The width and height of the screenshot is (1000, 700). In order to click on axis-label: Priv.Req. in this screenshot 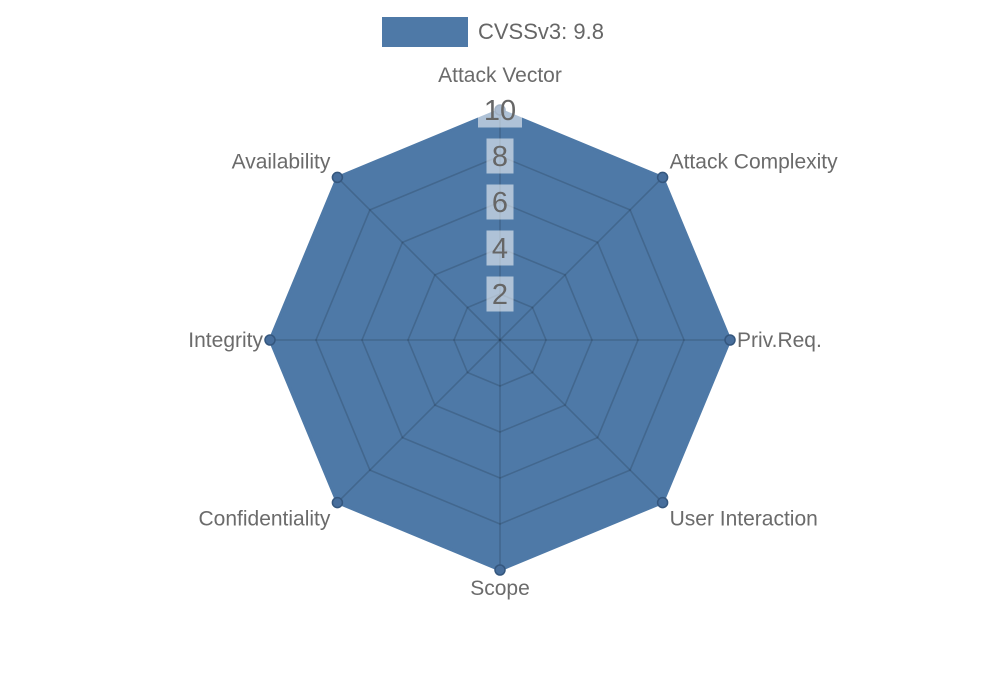, I will do `click(779, 340)`.